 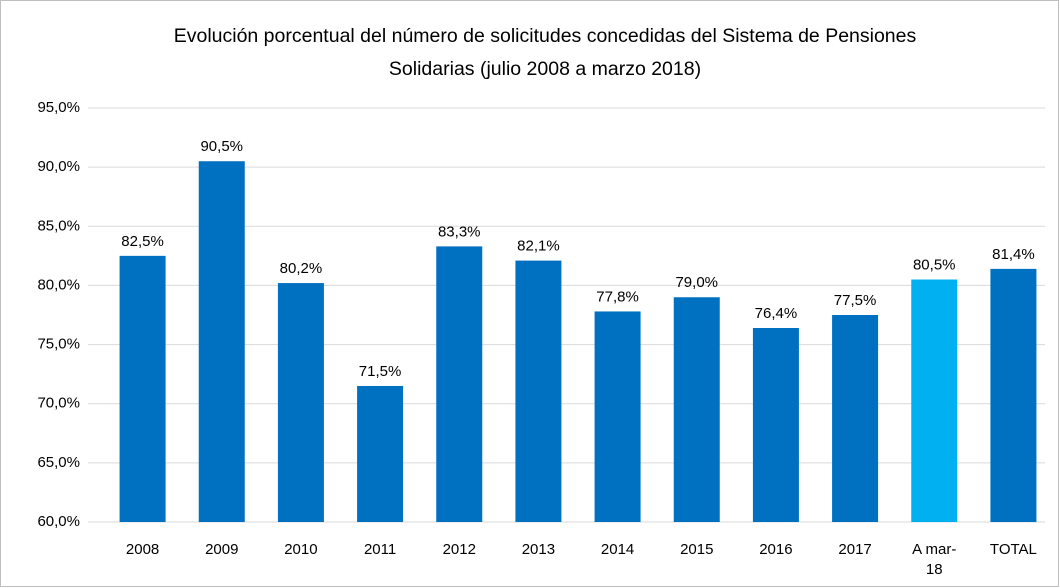 I want to click on y-tick-label: 65,0%, so click(x=58, y=462).